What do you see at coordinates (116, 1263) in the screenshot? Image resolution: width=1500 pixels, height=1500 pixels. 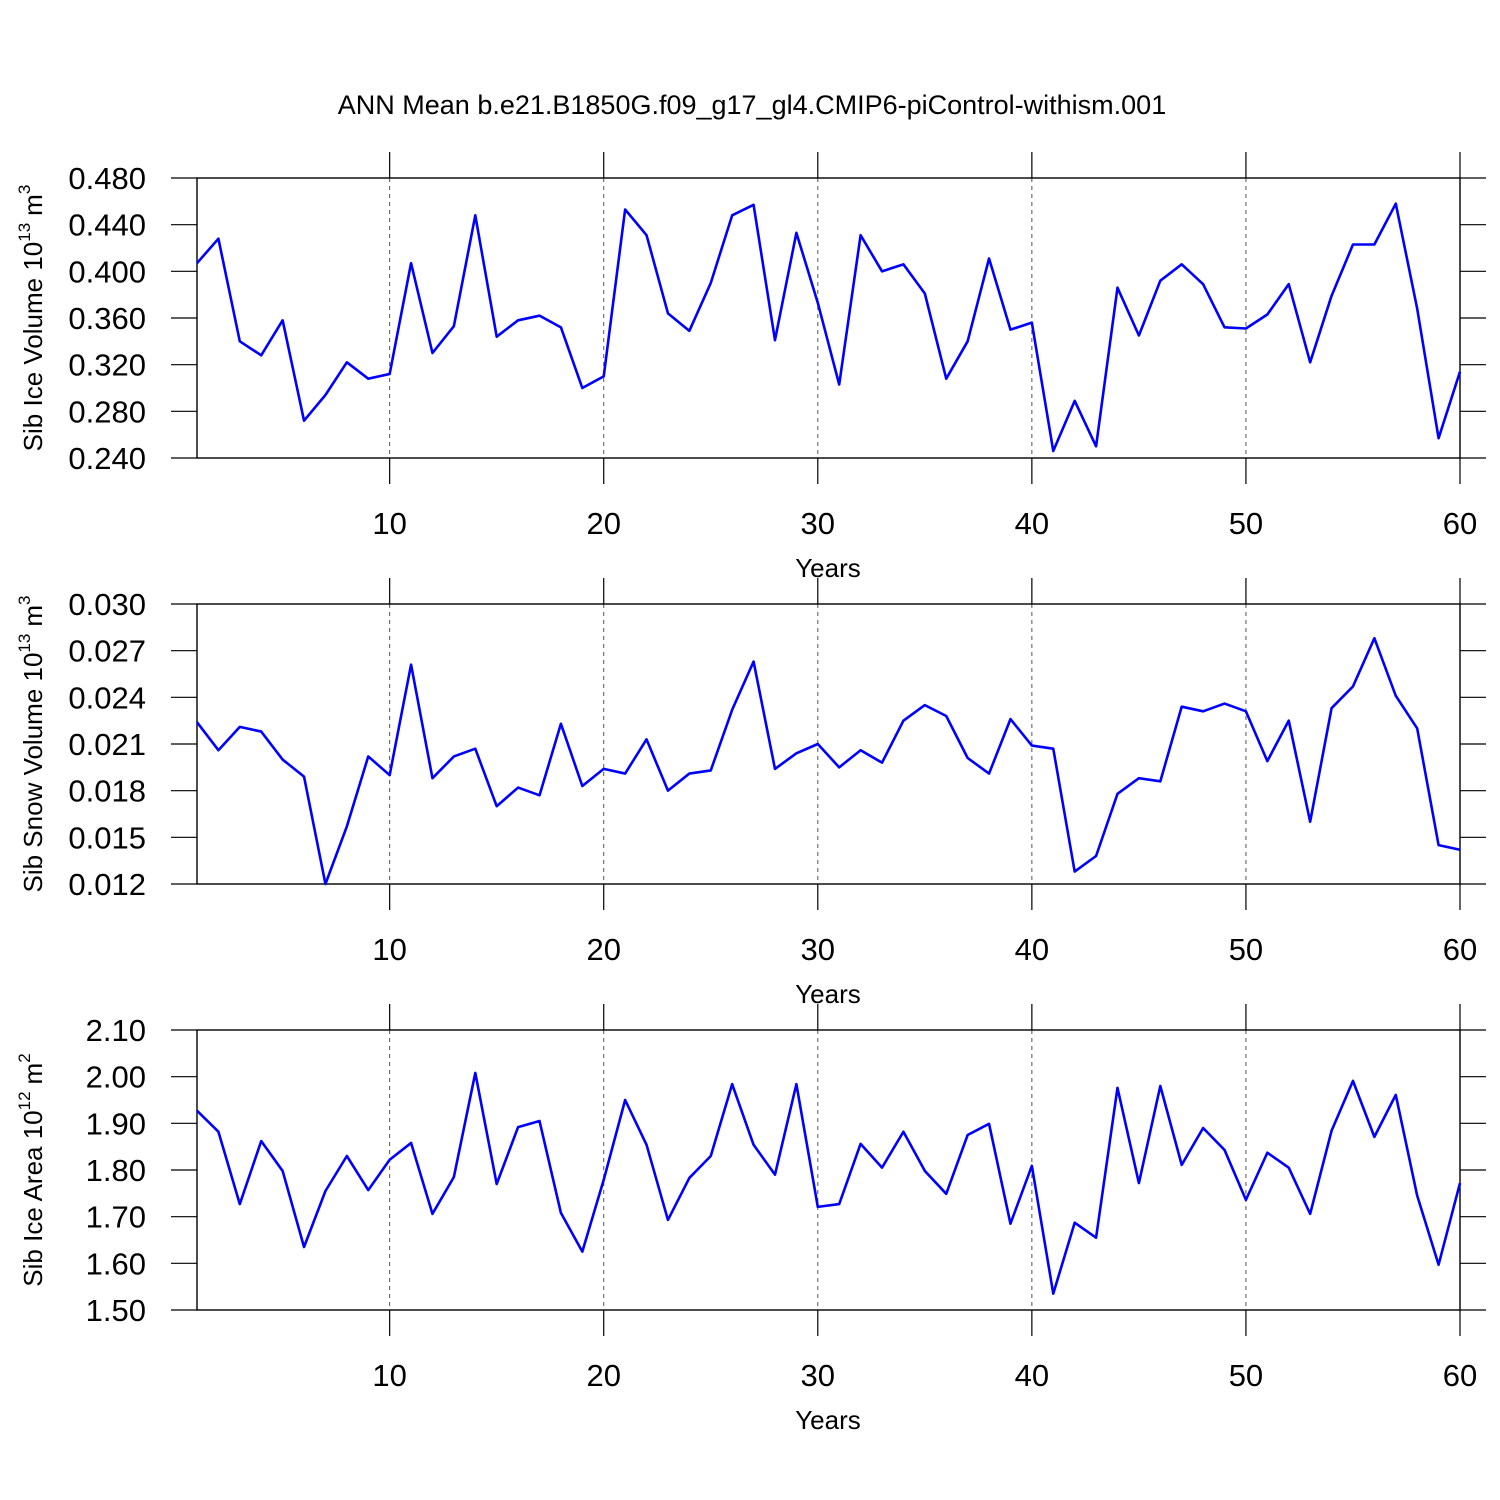 I see `y-tick-label: 1.60` at bounding box center [116, 1263].